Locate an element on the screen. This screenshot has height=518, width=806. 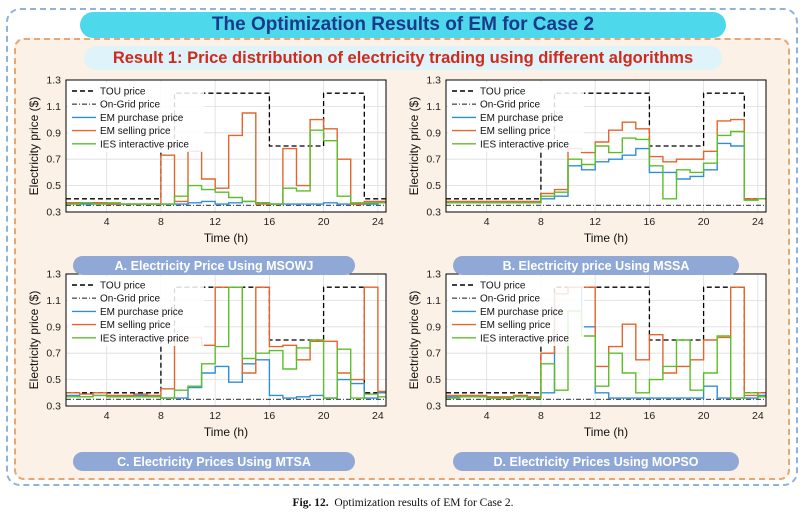
caption-panel-b: B. Electricity price Using MSSA is located at coordinates (596, 265).